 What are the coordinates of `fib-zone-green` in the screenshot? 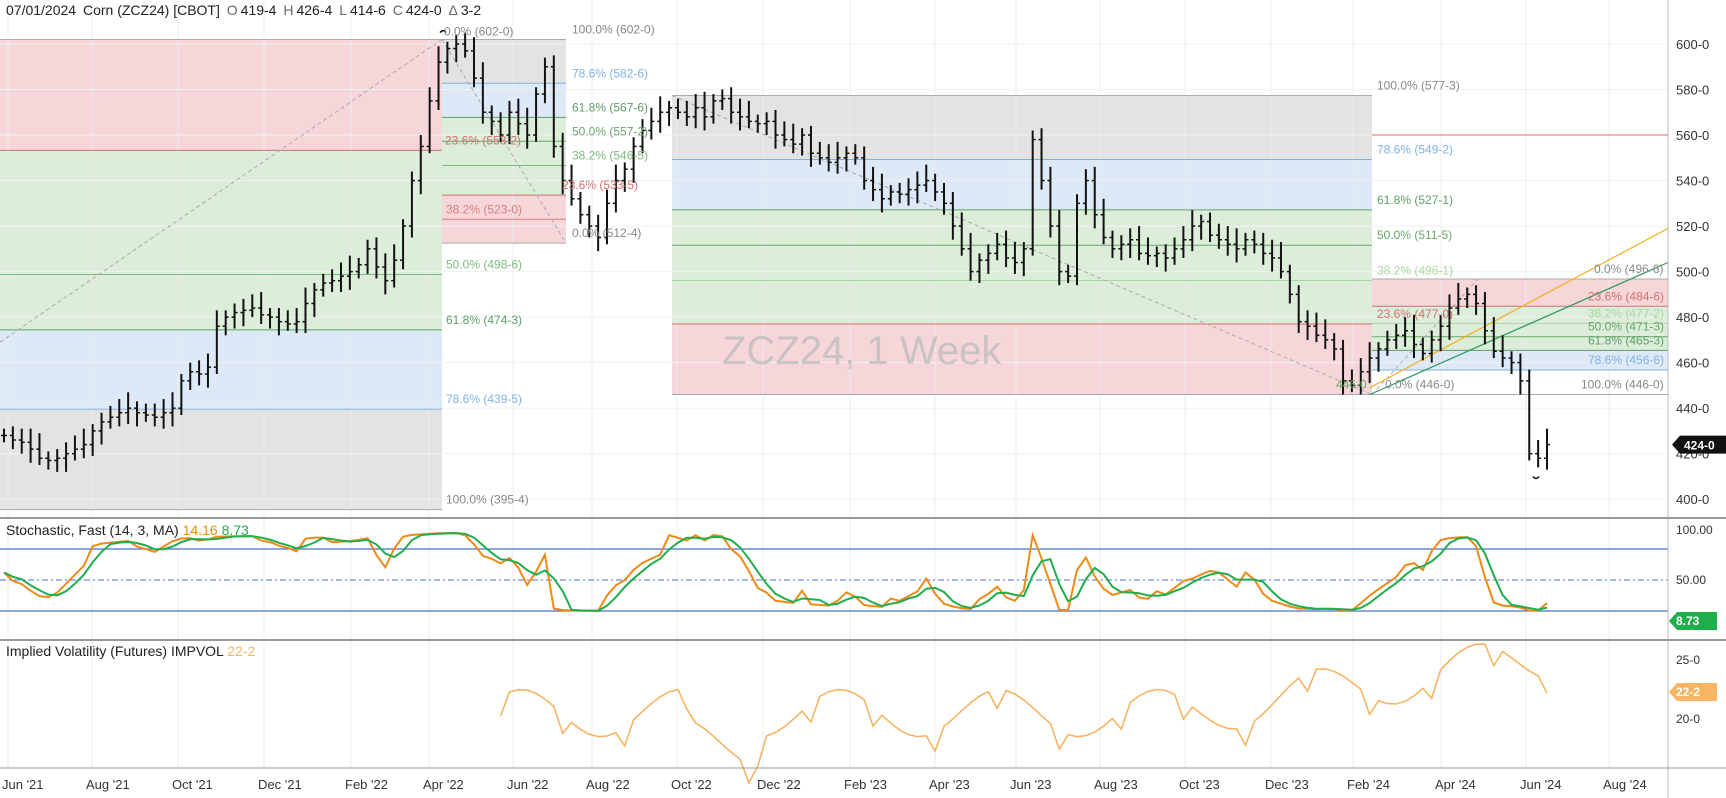 It's located at (1520, 315).